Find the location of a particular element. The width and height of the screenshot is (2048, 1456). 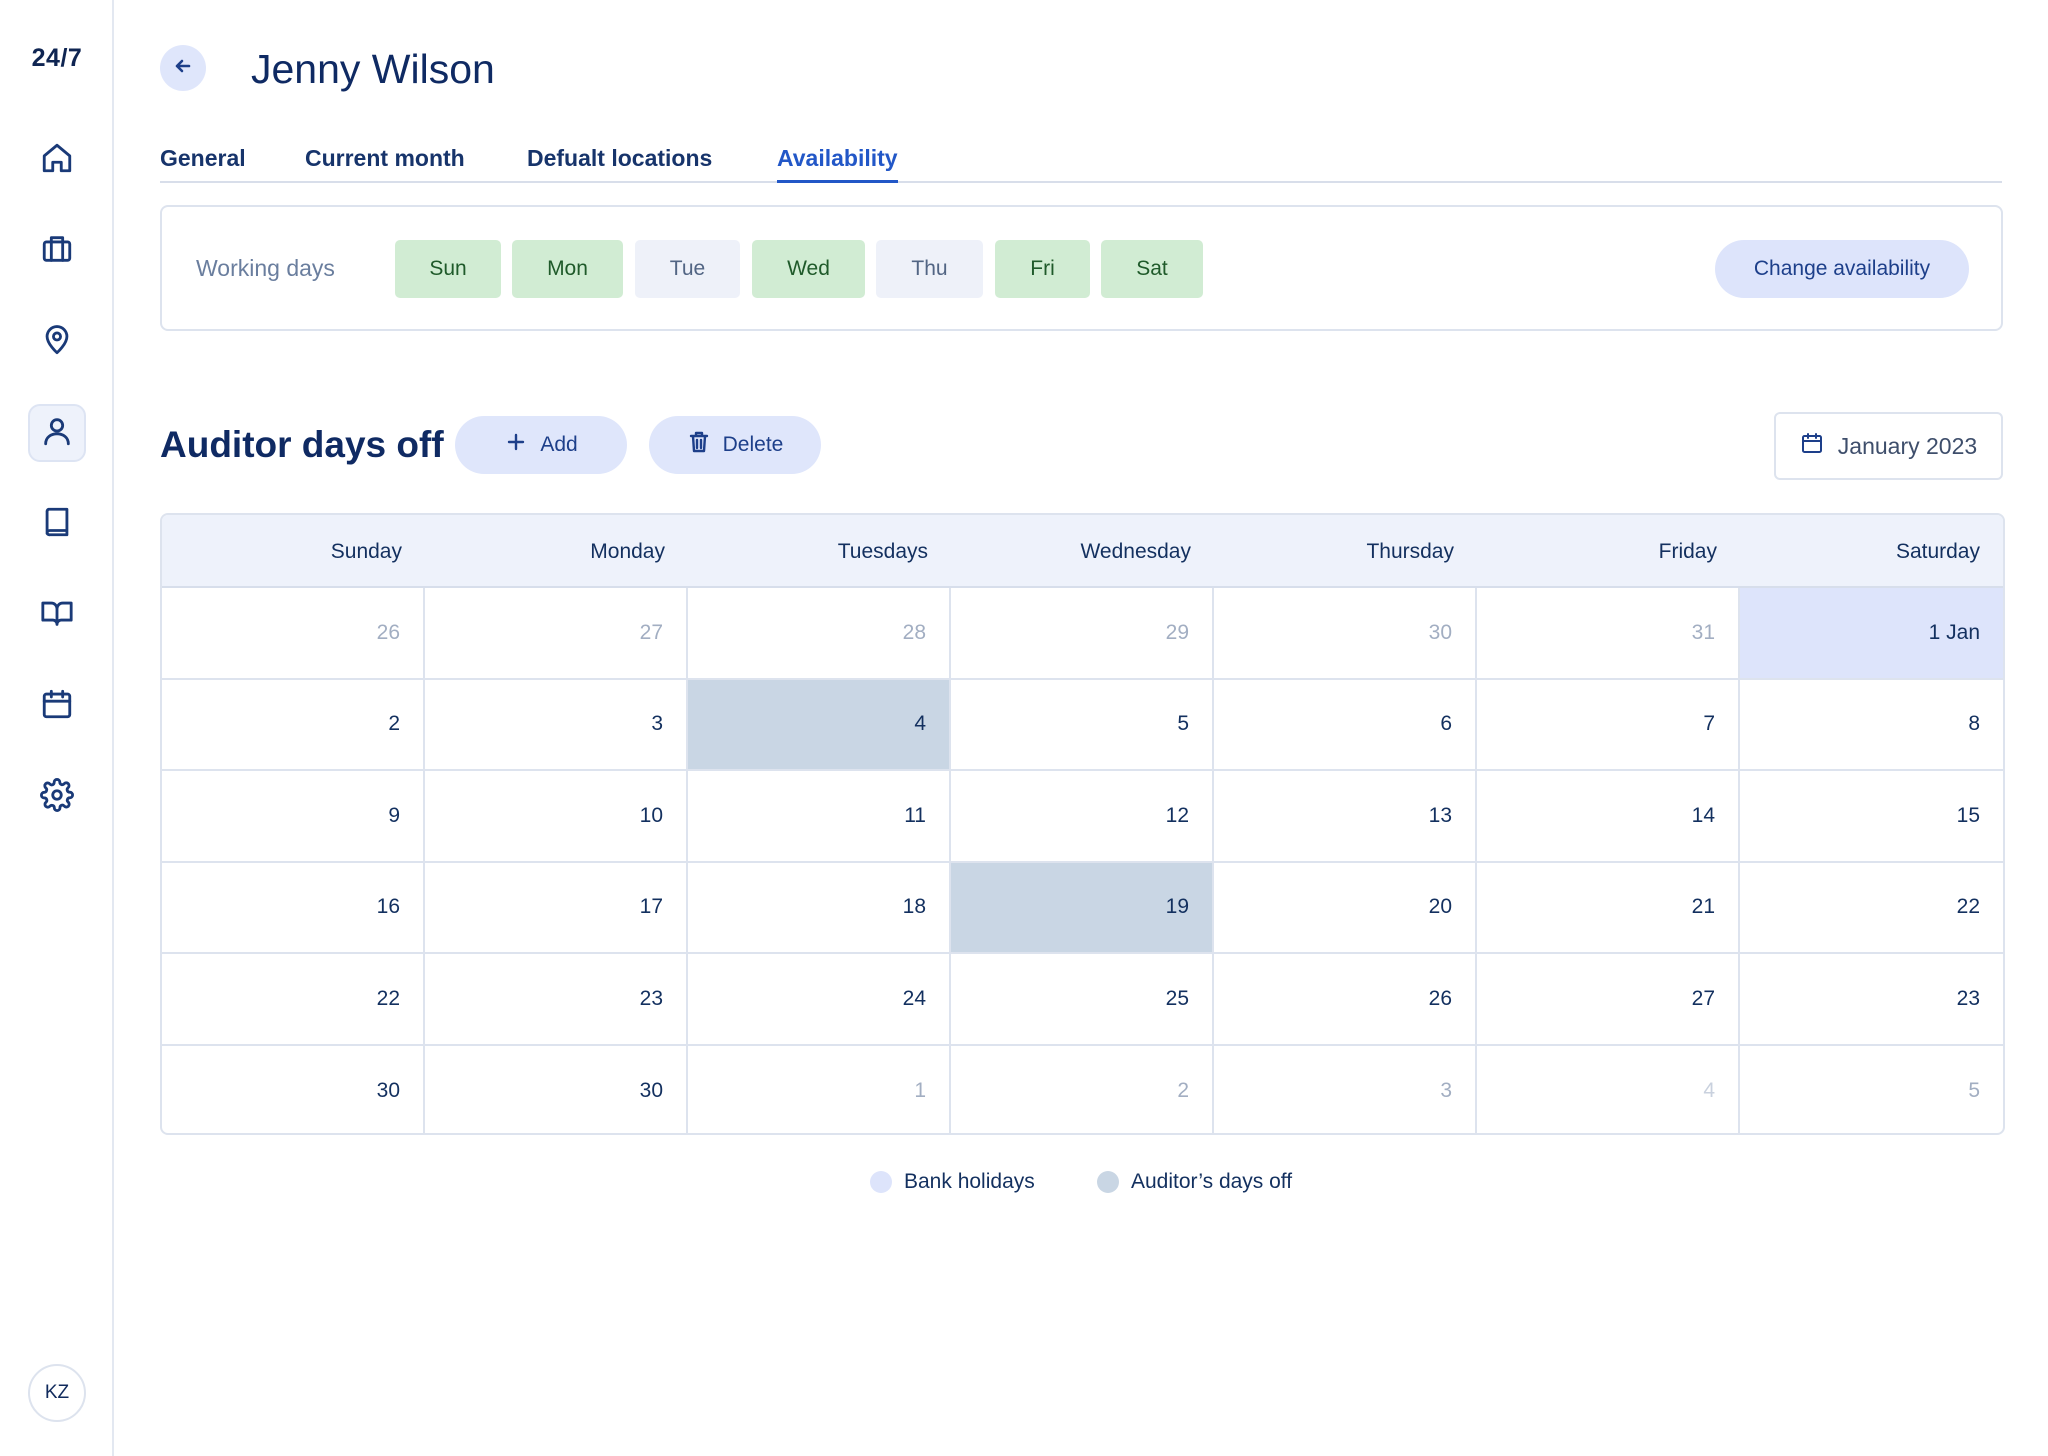

day-chip-thu: Thu is located at coordinates (929, 269).